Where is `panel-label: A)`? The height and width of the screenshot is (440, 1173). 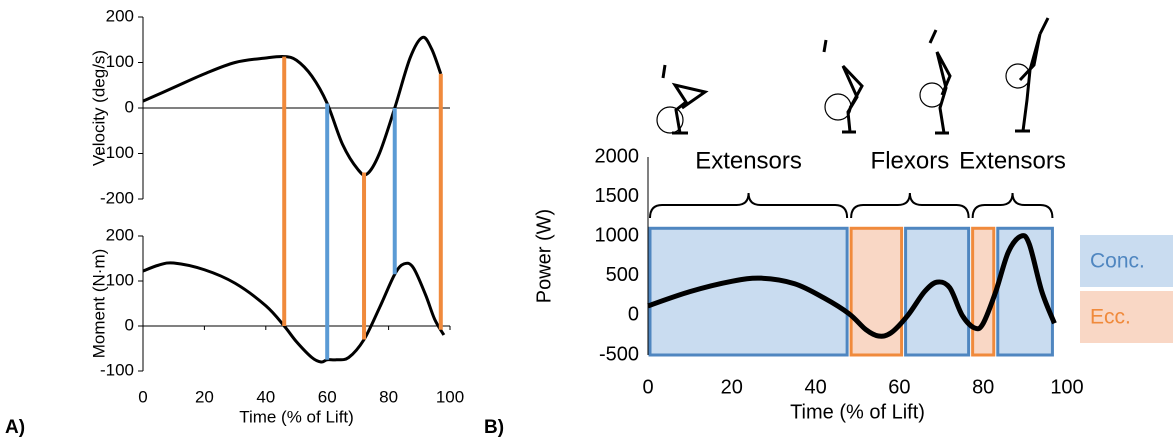
panel-label: A) is located at coordinates (15, 427).